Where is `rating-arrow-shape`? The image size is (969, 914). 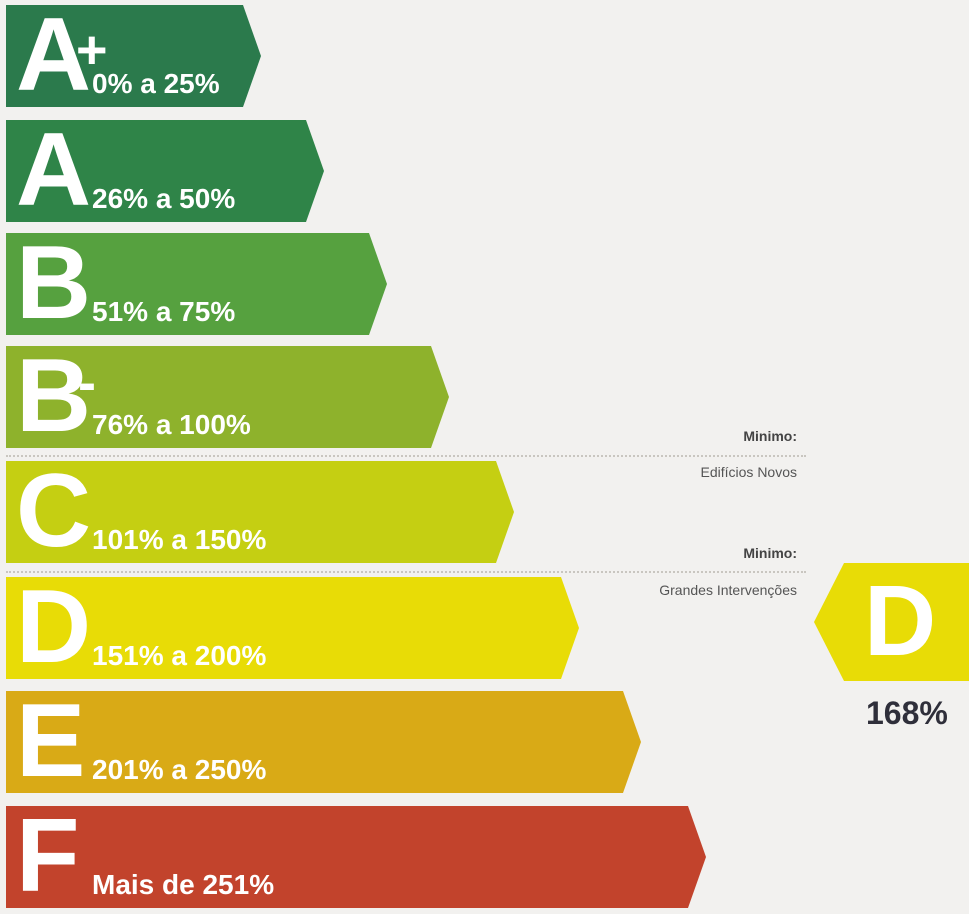 rating-arrow-shape is located at coordinates (891, 622).